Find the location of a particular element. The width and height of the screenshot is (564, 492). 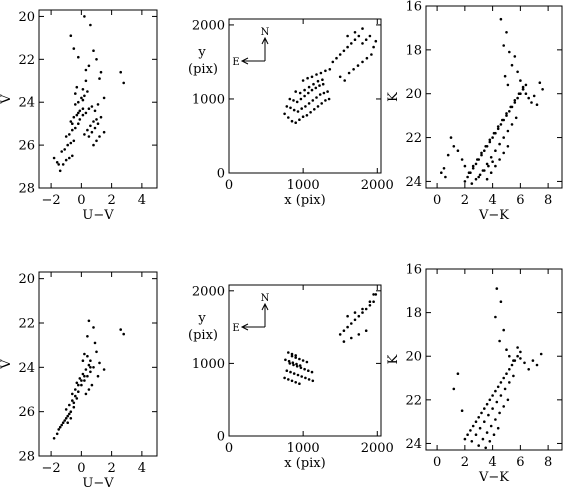

y-tick-label: 24 is located at coordinates (26, 368).